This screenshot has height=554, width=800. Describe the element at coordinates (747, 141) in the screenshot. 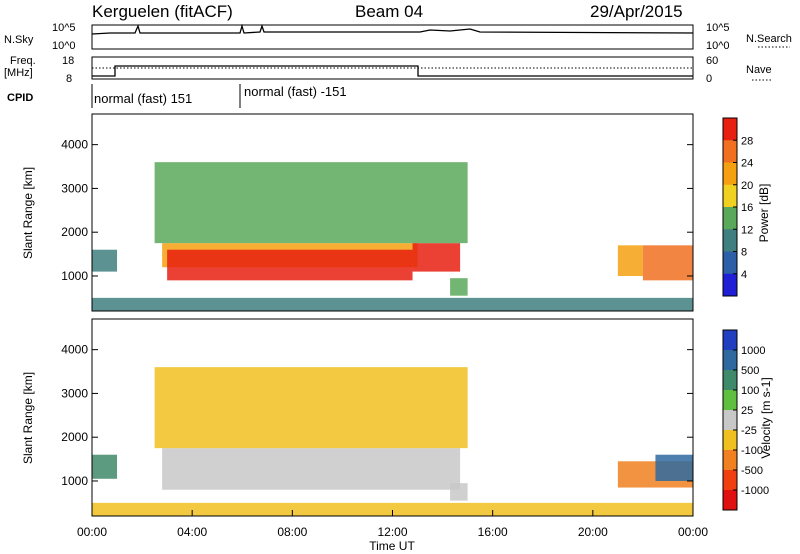

I see `colorbar-tick-label: 28` at that location.